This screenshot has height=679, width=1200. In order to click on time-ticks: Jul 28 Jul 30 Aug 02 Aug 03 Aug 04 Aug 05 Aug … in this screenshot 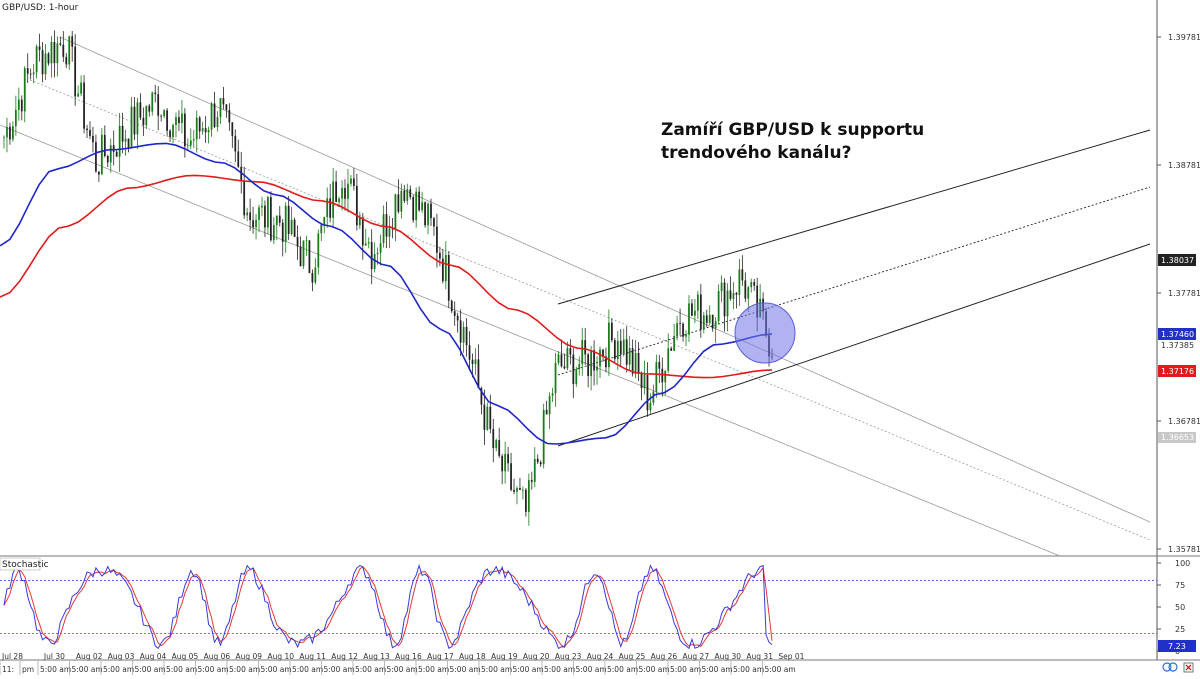, I will do `click(402, 663)`.